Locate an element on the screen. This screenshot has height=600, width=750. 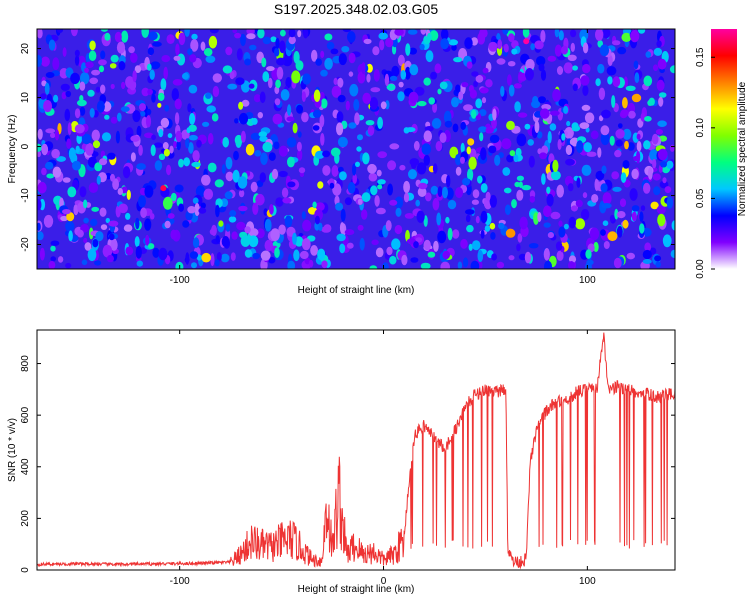
y-tick-label: 0 is located at coordinates (25, 146).